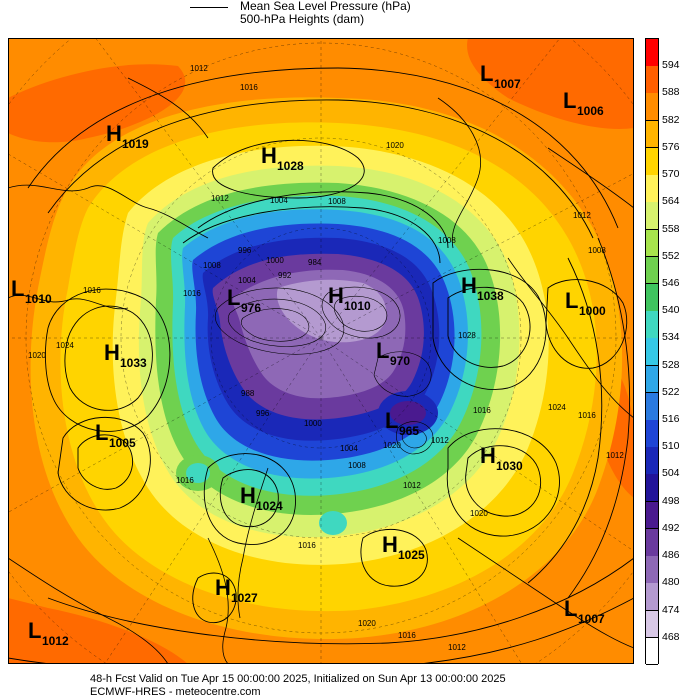 Image resolution: width=681 pixels, height=700 pixels. Describe the element at coordinates (550, 83) in the screenshot. I see `height-band-588-ne` at that location.